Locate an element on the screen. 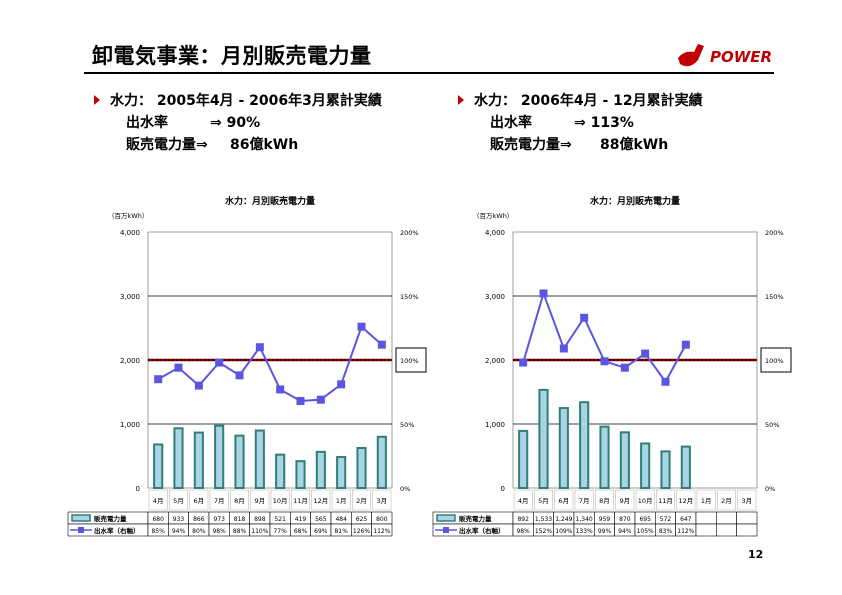 Image resolution: width=842 pixels, height=595 pixels. chart-title: 水力：月別販売電力量 is located at coordinates (635, 201).